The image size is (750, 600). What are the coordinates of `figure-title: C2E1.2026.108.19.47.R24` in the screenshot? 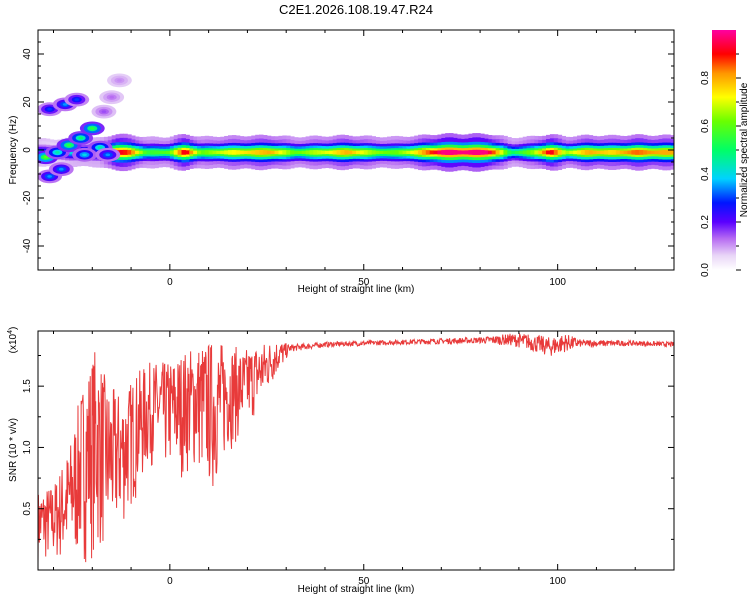 It's located at (356, 9).